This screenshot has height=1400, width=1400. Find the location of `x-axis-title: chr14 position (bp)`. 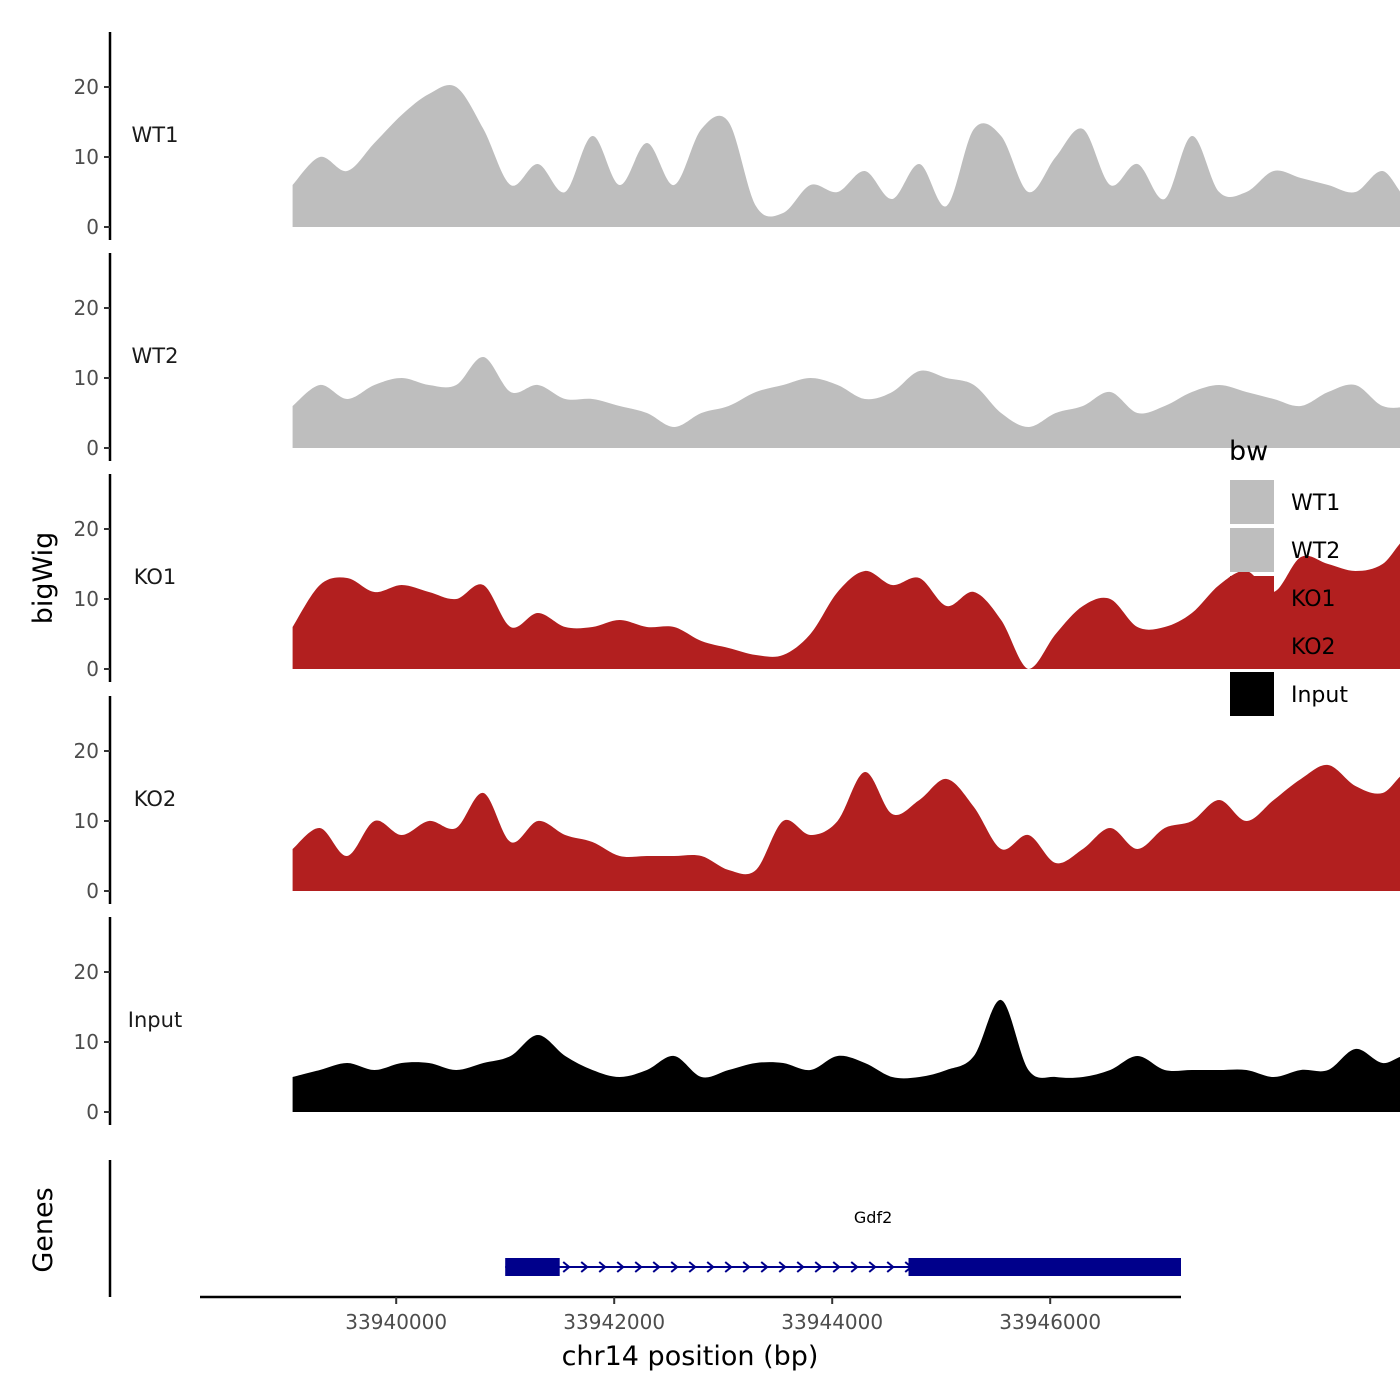

x-axis-title: chr14 position (bp) is located at coordinates (690, 1356).